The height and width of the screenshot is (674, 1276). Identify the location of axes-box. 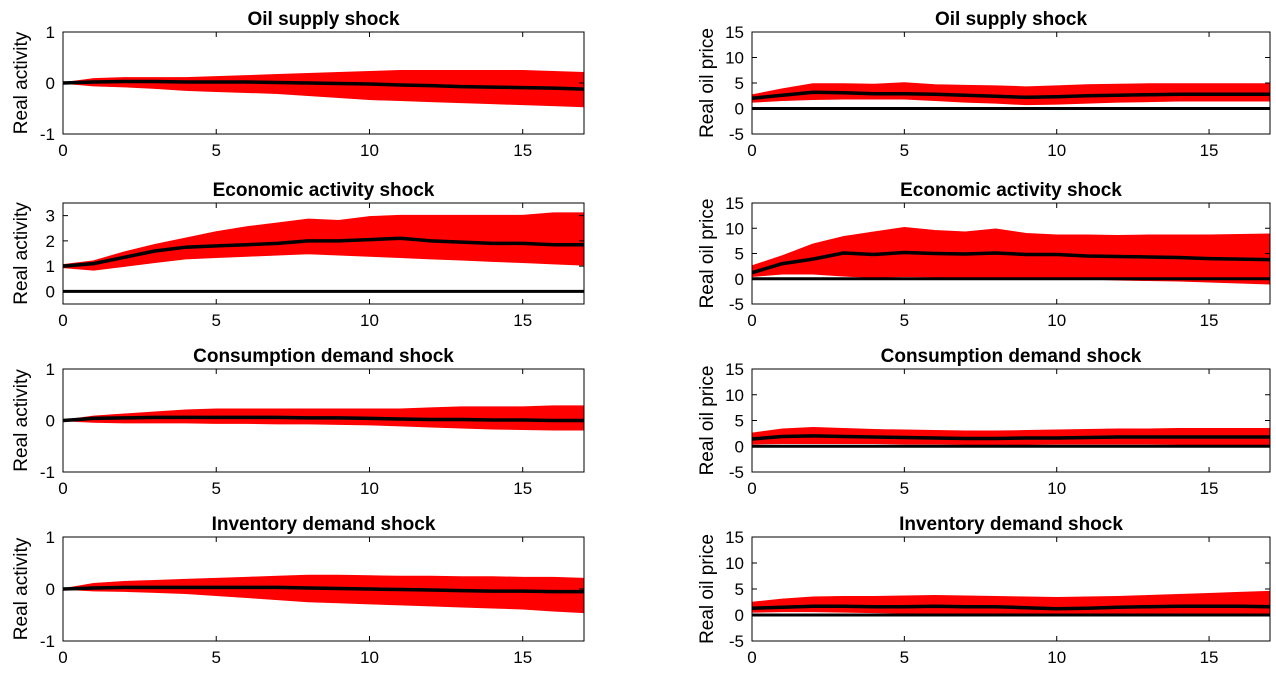
(323, 253).